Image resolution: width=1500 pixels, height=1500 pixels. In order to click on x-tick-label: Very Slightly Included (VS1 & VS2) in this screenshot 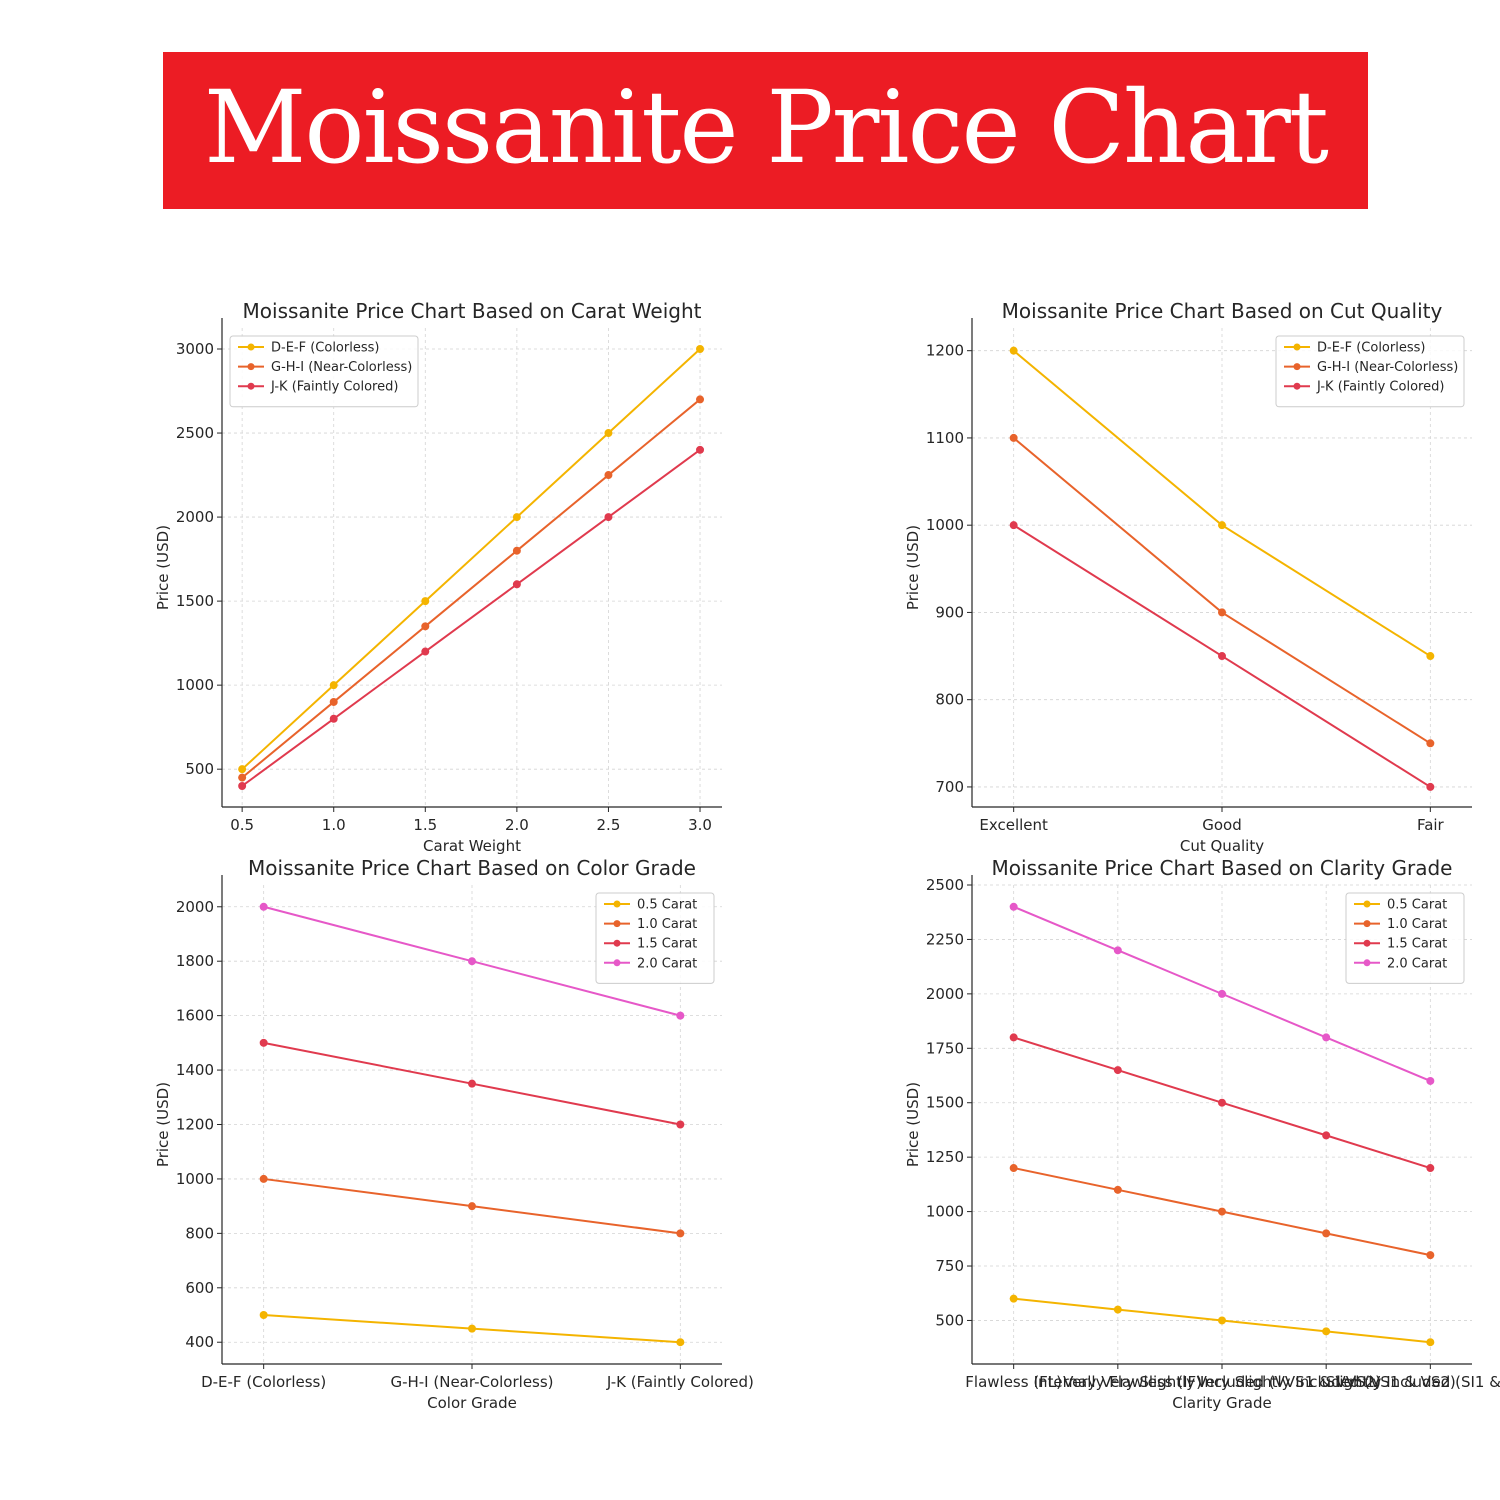, I will do `click(1326, 1382)`.